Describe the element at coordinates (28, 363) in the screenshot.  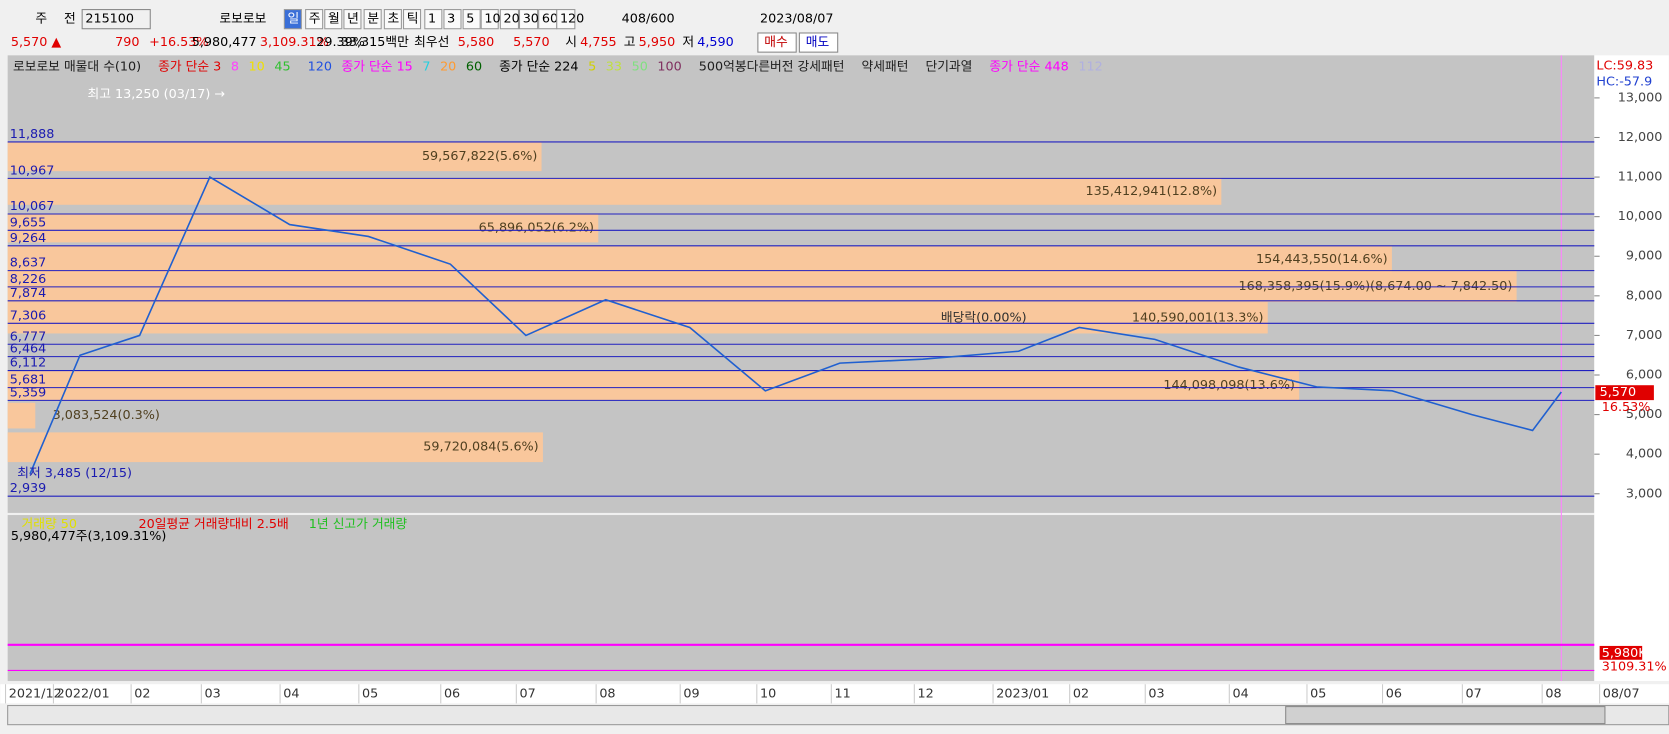
I see `level-label: 6,112` at that location.